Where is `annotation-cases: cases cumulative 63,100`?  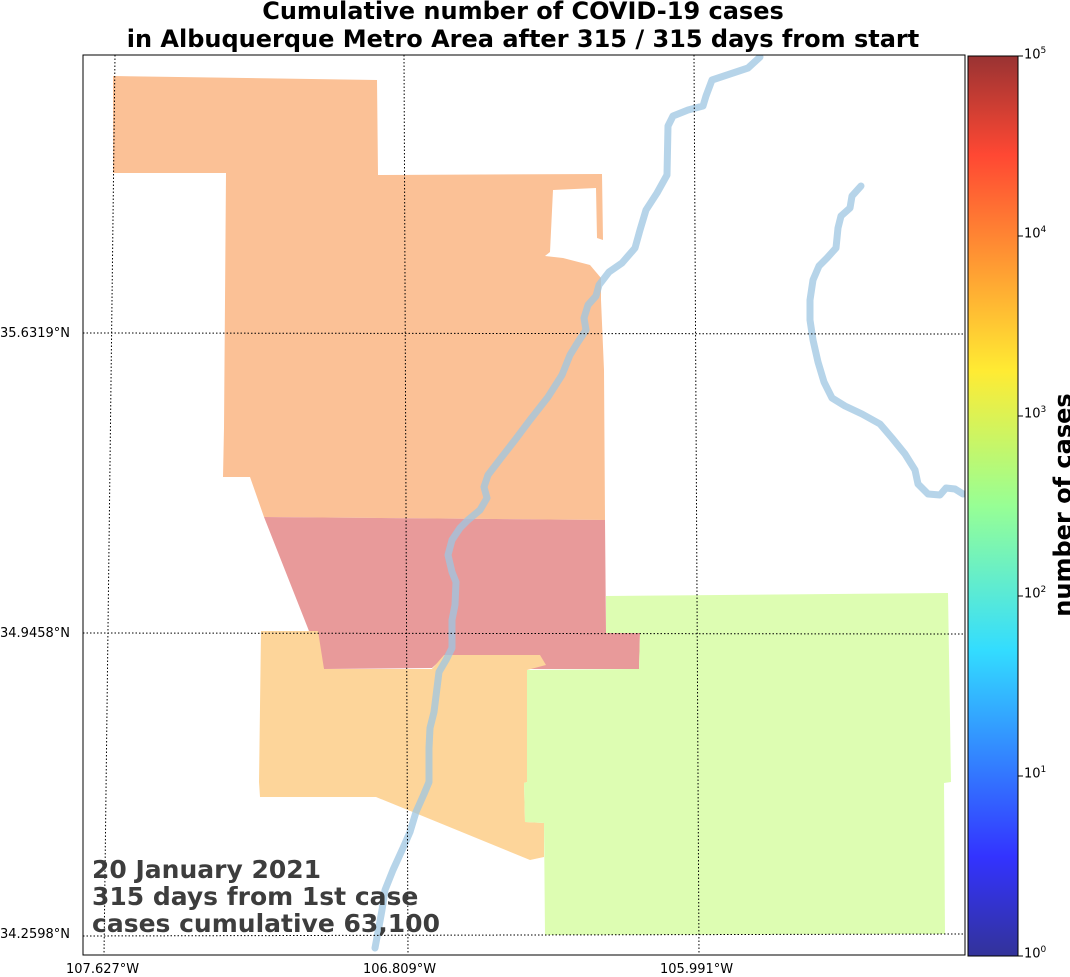
annotation-cases: cases cumulative 63,100 is located at coordinates (266, 923).